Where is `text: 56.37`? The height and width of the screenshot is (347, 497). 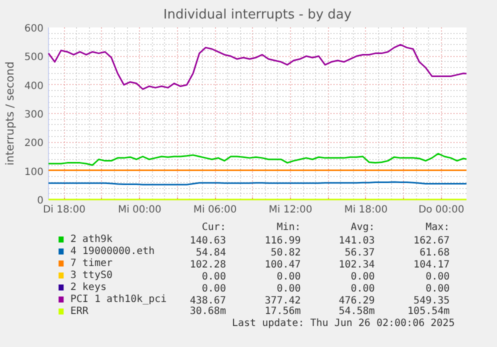 text: 56.37 is located at coordinates (359, 253).